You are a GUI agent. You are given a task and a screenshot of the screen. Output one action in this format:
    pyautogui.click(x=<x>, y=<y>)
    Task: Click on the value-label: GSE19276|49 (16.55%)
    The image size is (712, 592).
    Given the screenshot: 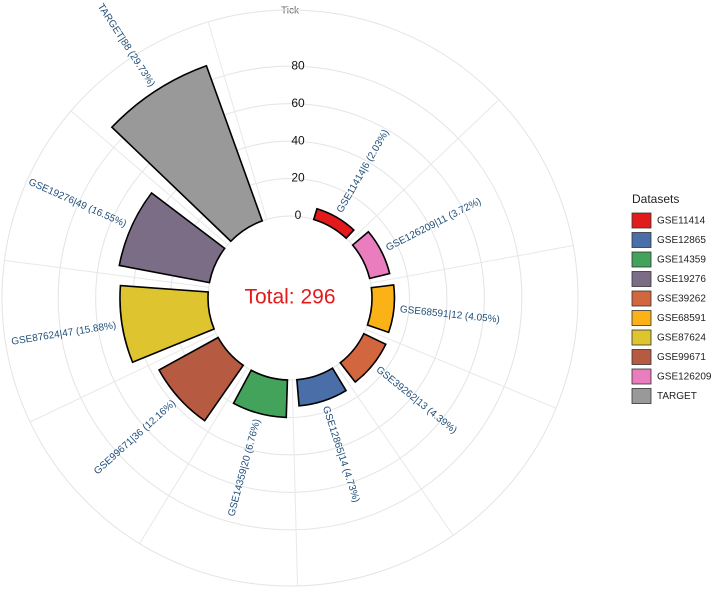 What is the action you would take?
    pyautogui.click(x=77, y=203)
    